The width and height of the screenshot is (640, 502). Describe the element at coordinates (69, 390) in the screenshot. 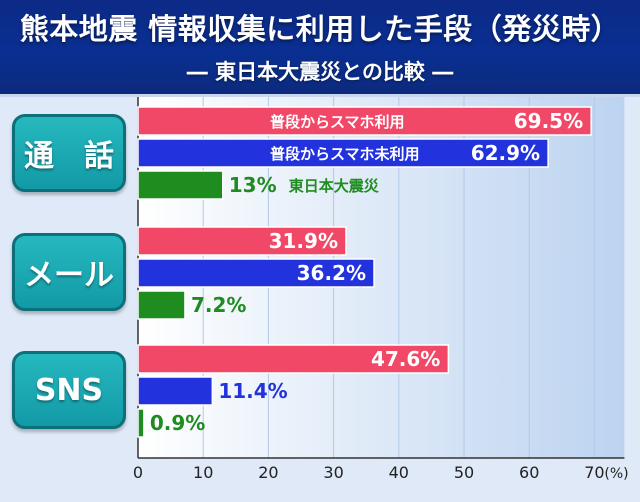

I see `category-label-sns: SNS` at that location.